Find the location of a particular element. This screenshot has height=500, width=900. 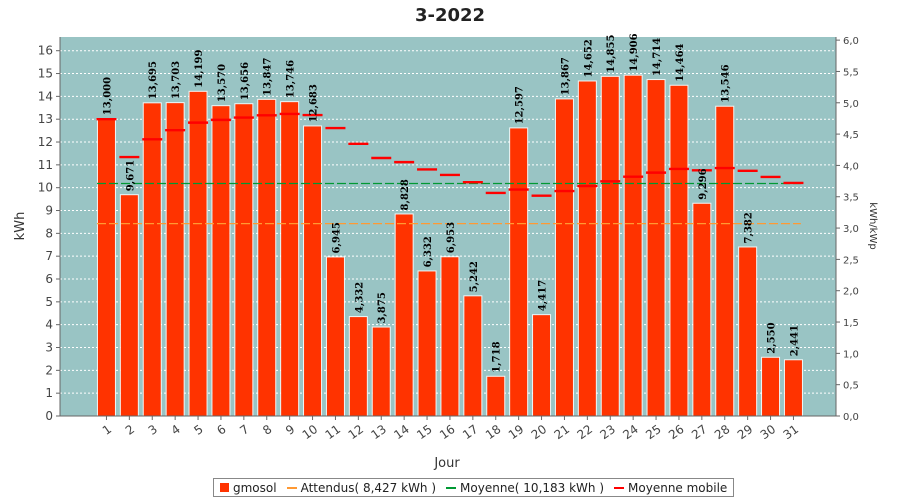

x-tick-label: 11 is located at coordinates (333, 432).